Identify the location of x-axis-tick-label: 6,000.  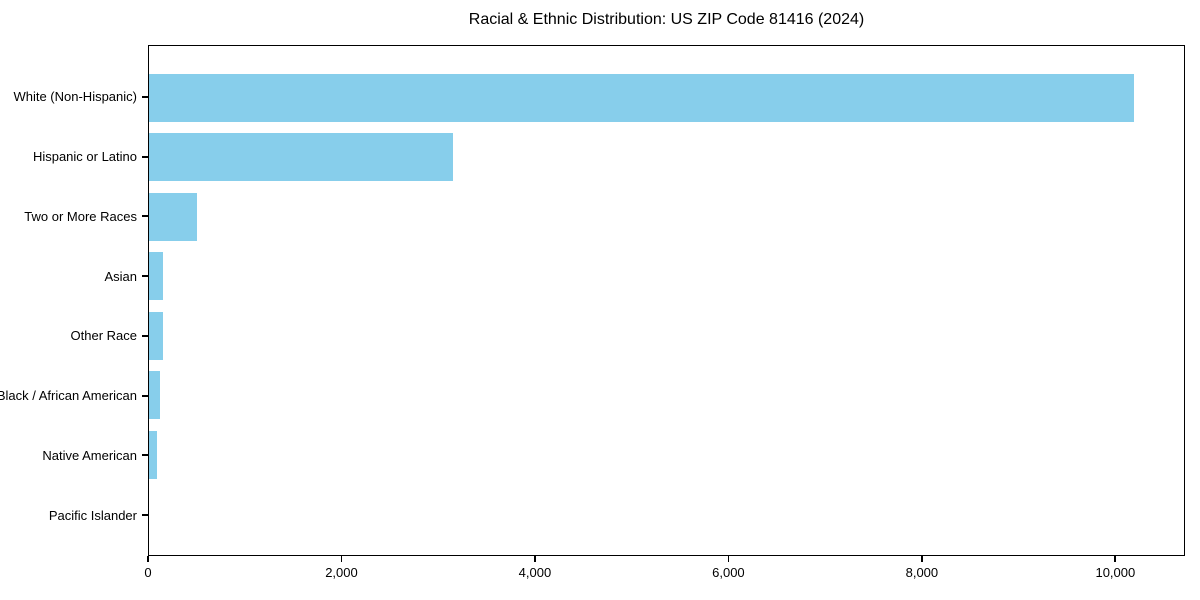
(728, 572).